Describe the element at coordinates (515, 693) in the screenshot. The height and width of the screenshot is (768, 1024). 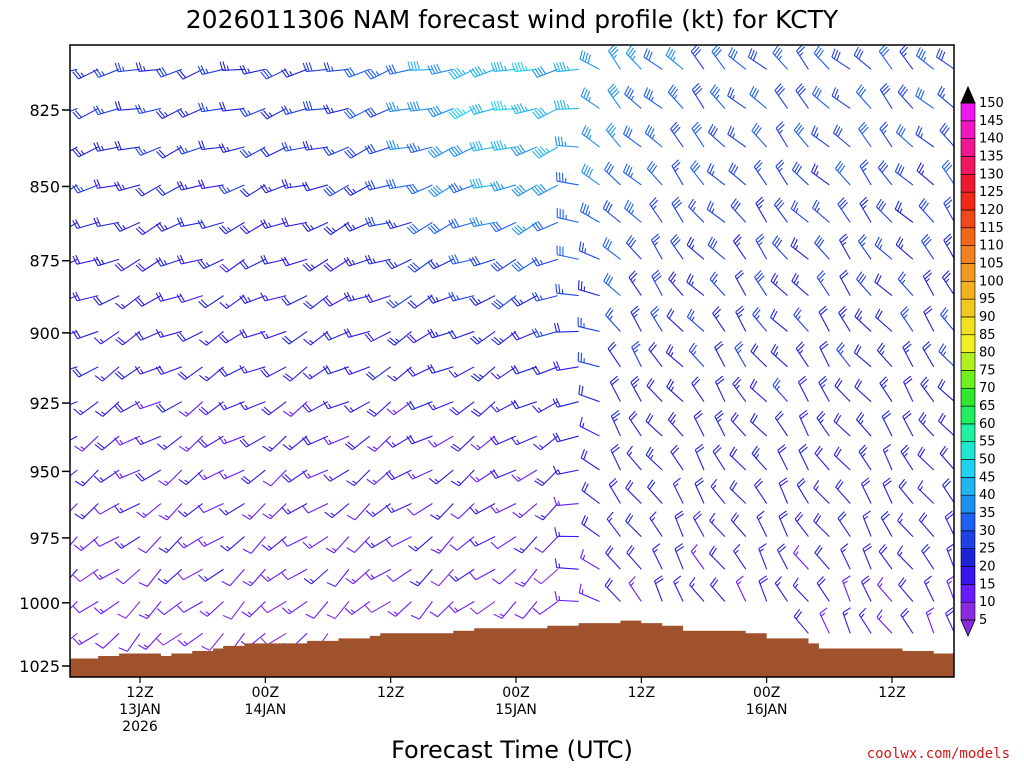
I see `x-tick-label: 00Z` at that location.